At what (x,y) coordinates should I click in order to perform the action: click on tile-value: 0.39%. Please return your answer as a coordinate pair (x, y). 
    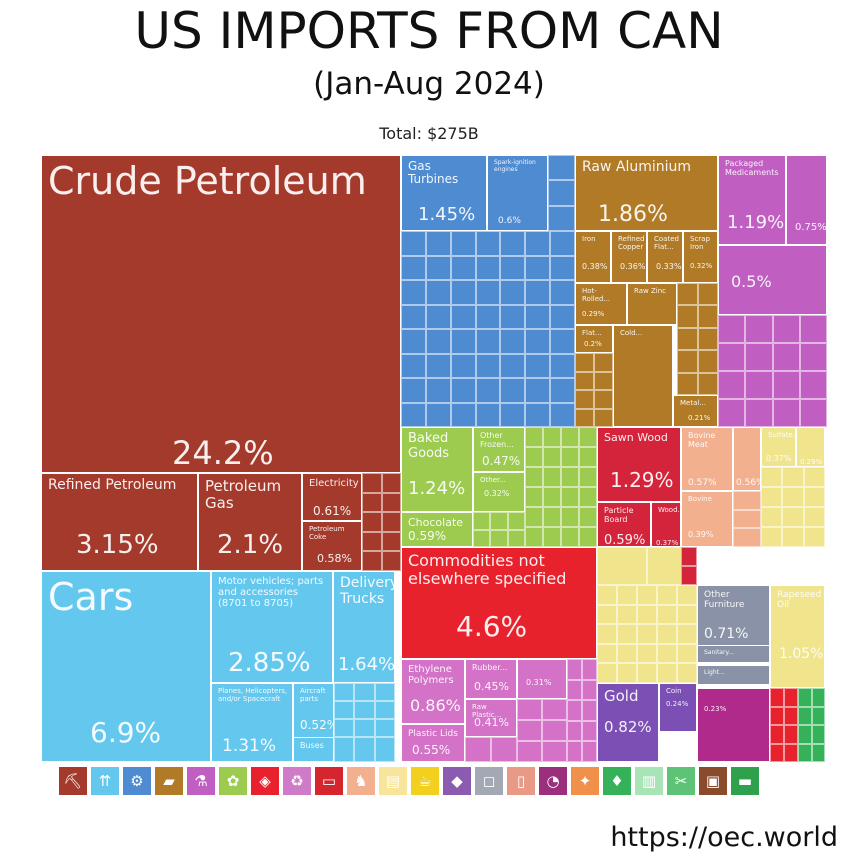
    Looking at the image, I should click on (701, 534).